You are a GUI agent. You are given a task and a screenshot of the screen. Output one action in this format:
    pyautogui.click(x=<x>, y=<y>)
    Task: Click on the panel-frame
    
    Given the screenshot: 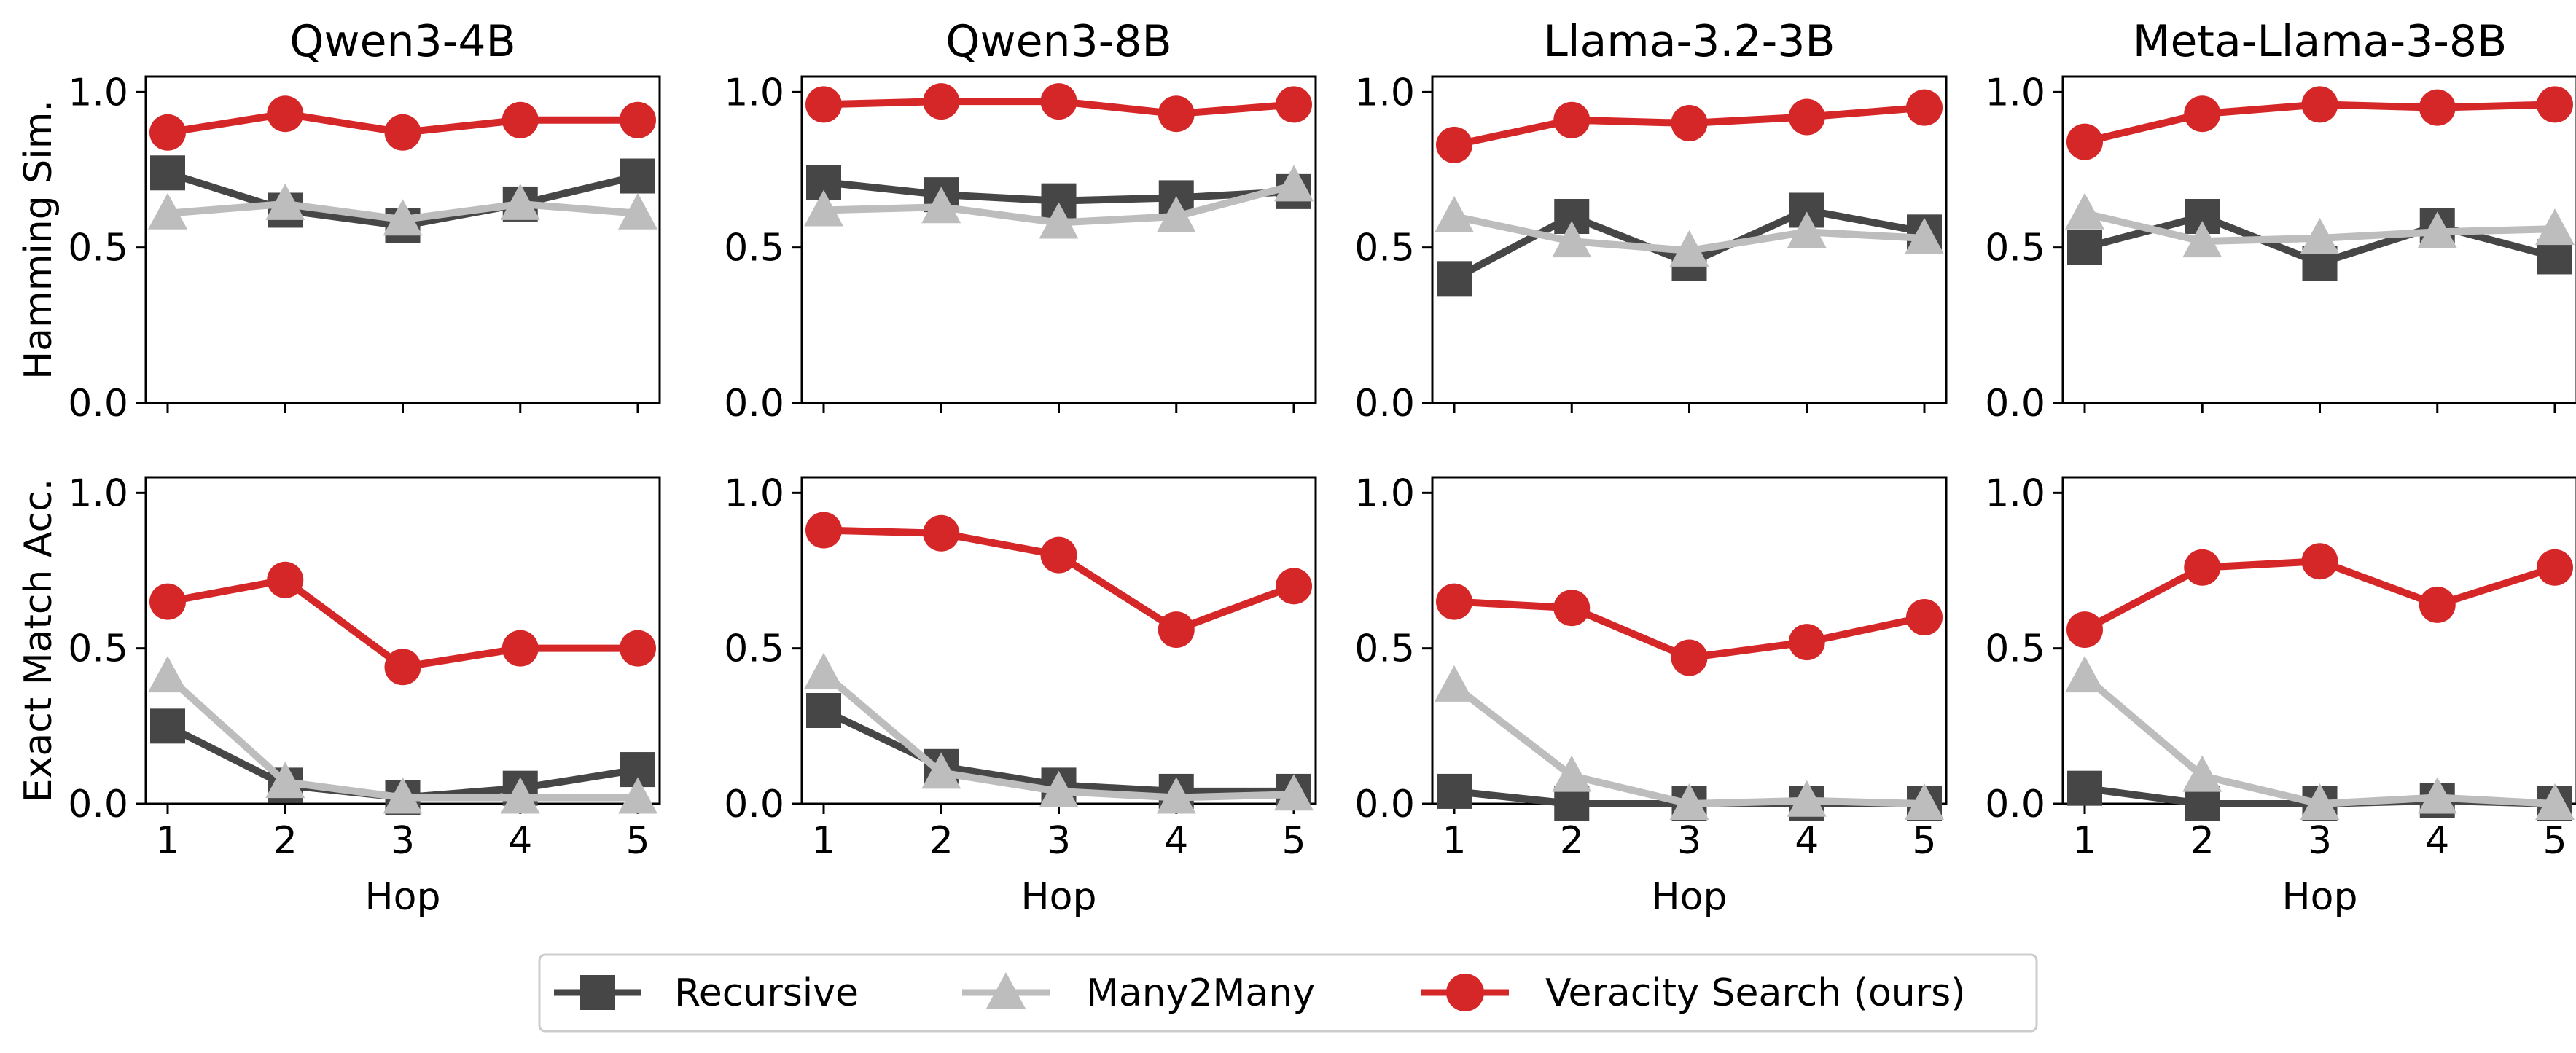 What is the action you would take?
    pyautogui.click(x=1058, y=239)
    